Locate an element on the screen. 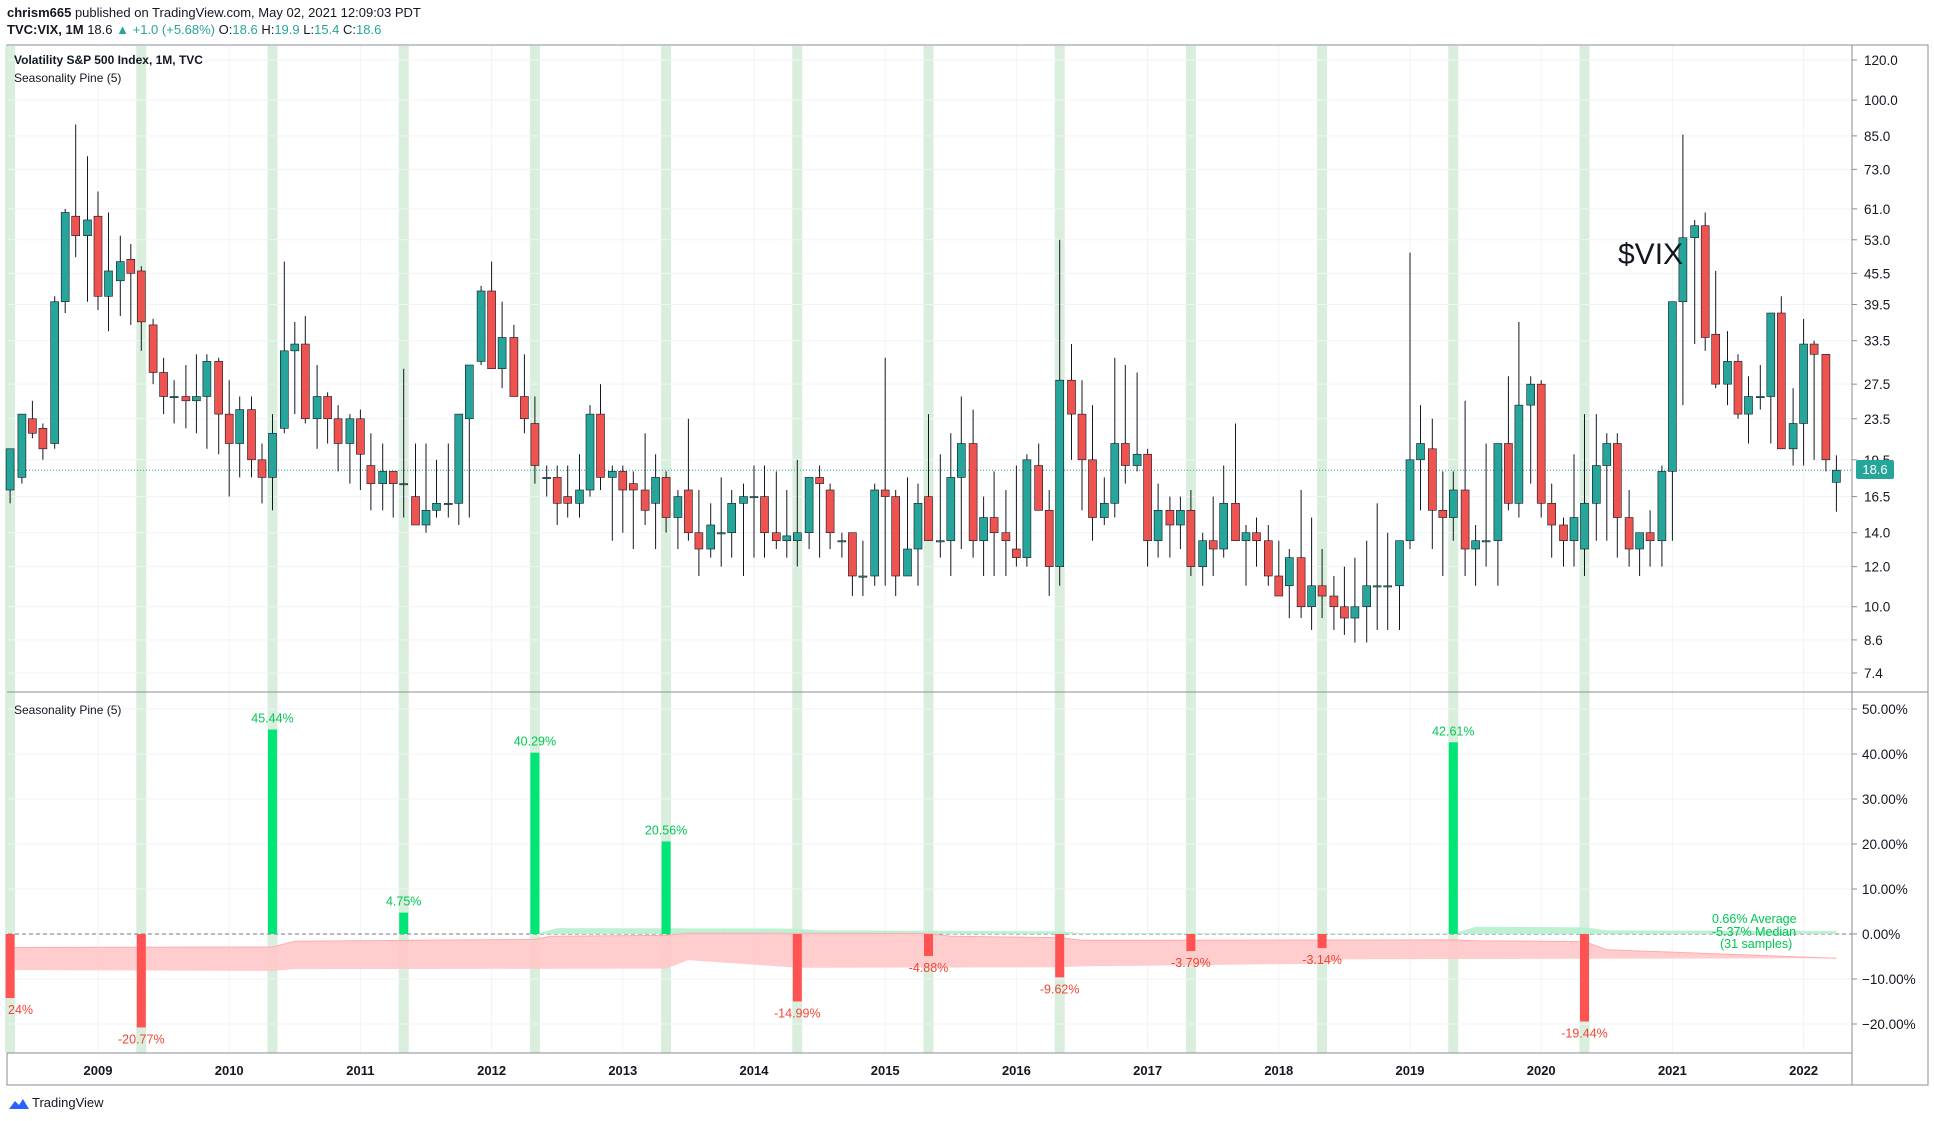 Image resolution: width=1934 pixels, height=1121 pixels. price-tick: 53.0 is located at coordinates (1877, 240).